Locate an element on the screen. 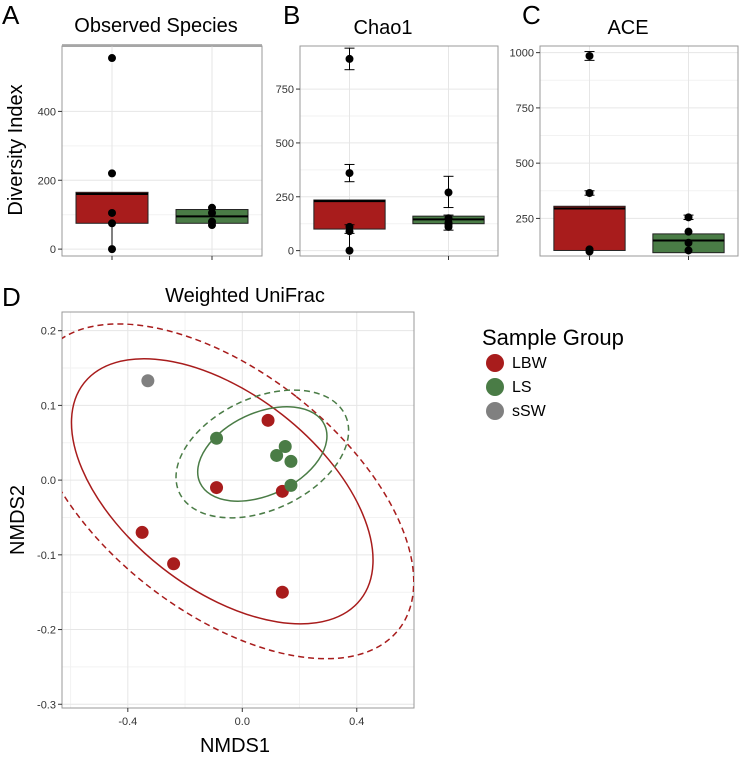 The height and width of the screenshot is (758, 744). panel-letter-d: D is located at coordinates (11, 297).